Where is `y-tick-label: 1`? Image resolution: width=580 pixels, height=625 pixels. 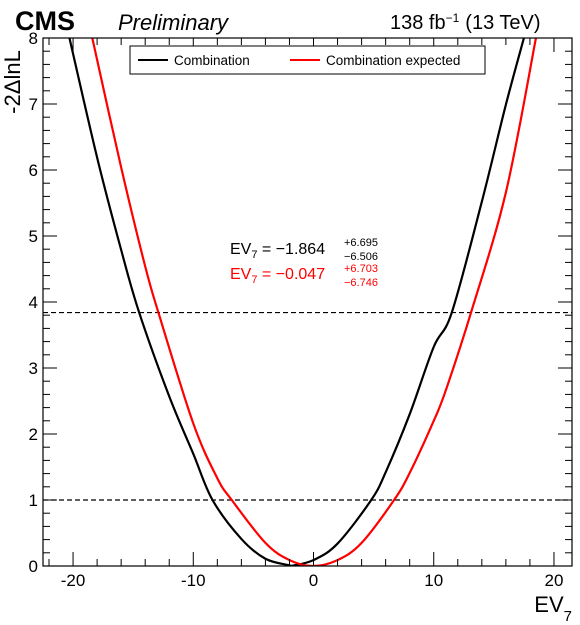
y-tick-label: 1 is located at coordinates (33, 500).